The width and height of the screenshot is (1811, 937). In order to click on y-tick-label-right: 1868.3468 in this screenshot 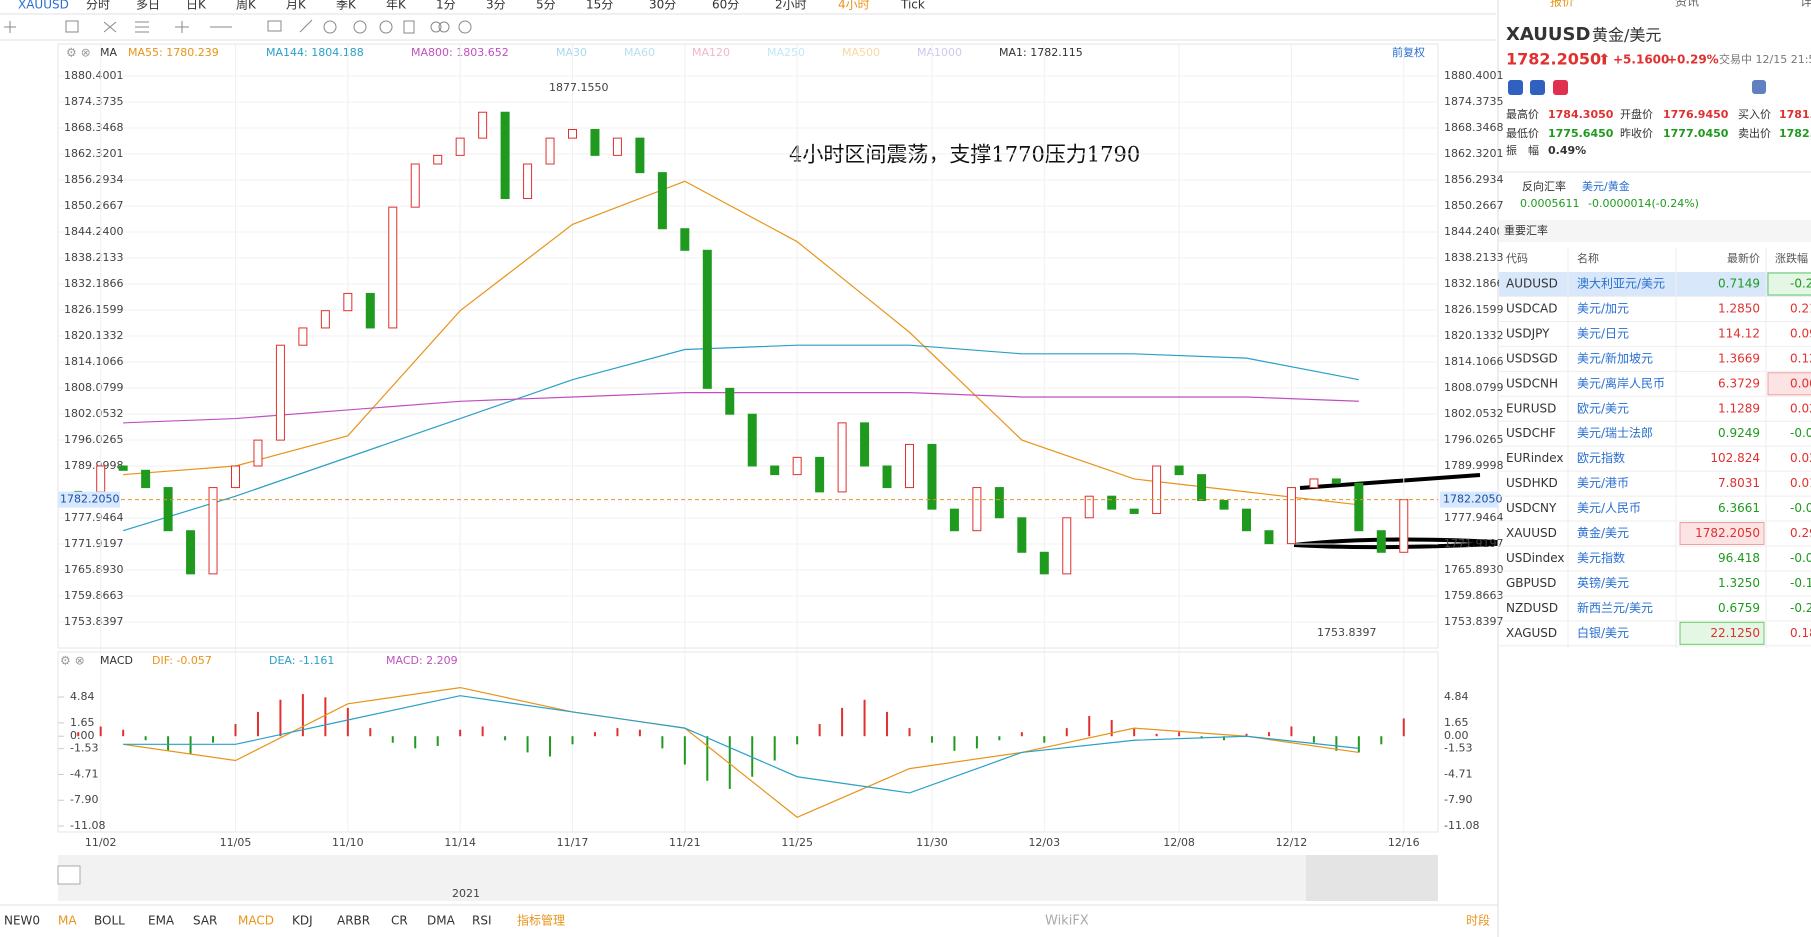, I will do `click(1474, 127)`.